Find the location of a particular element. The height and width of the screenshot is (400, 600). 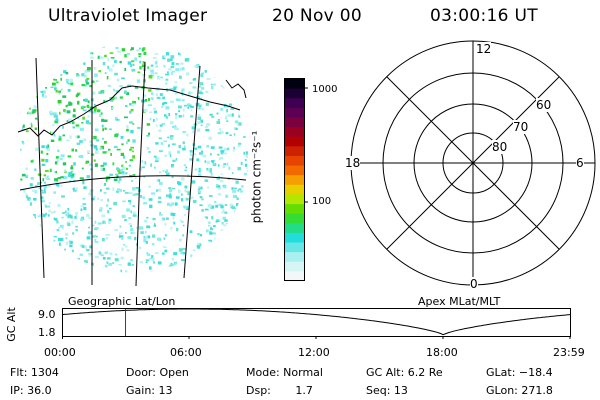

status-glon: GLon: 271.8 is located at coordinates (519, 390).